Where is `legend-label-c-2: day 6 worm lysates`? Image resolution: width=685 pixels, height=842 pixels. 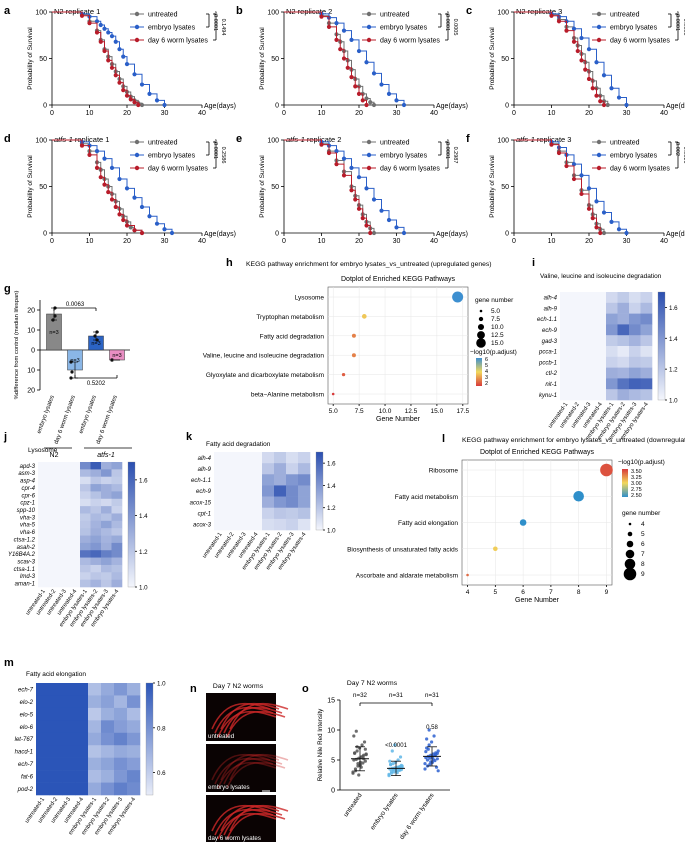 legend-label-c-2: day 6 worm lysates is located at coordinates (640, 41).